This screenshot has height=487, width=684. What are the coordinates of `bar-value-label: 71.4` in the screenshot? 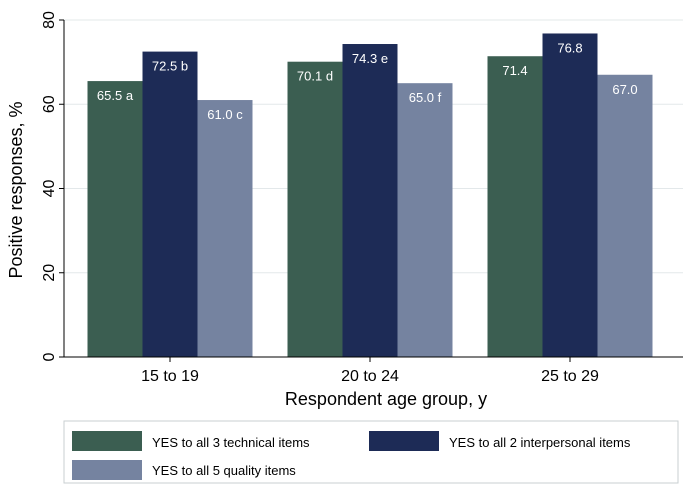 It's located at (514, 70).